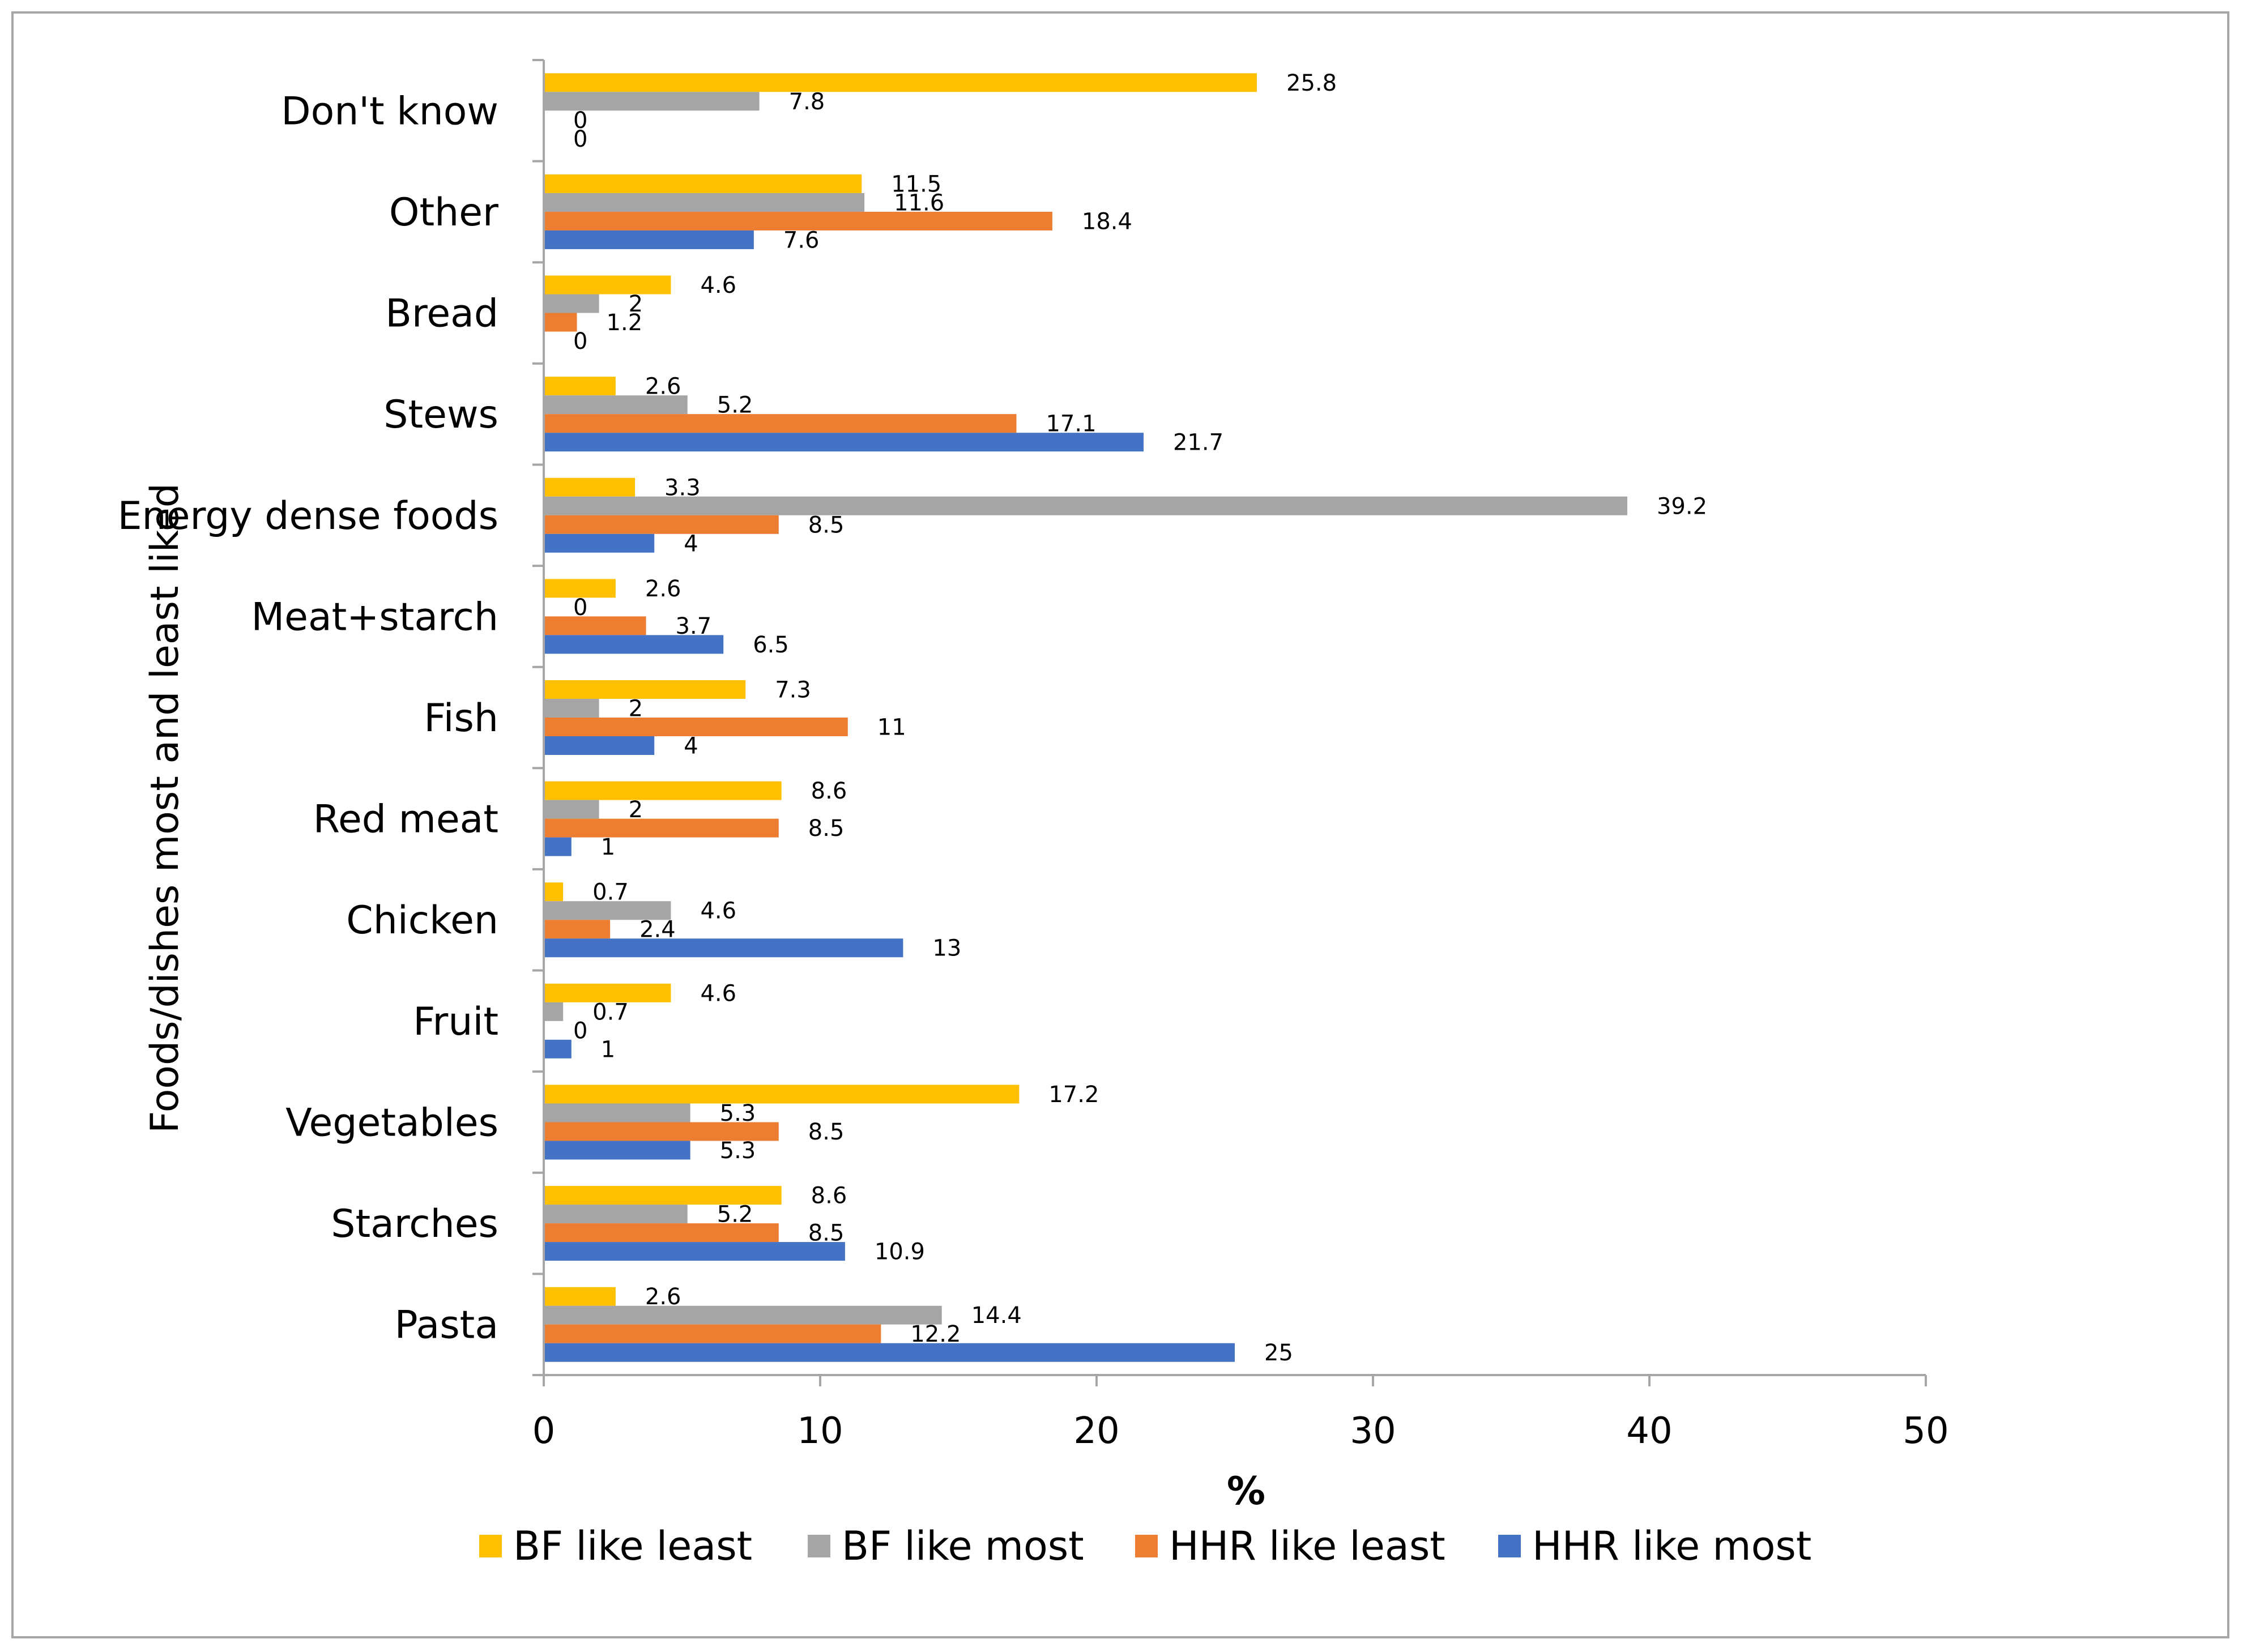 This screenshot has height=1652, width=2243. Describe the element at coordinates (1278, 1353) in the screenshot. I see `value-label-hhr-like-most-pasta: 25` at that location.